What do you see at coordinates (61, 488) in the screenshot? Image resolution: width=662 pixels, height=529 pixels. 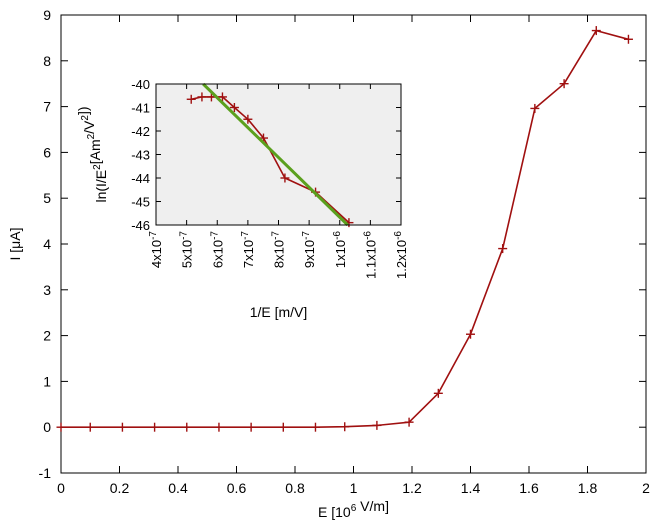 I see `x-tick-label: 0` at bounding box center [61, 488].